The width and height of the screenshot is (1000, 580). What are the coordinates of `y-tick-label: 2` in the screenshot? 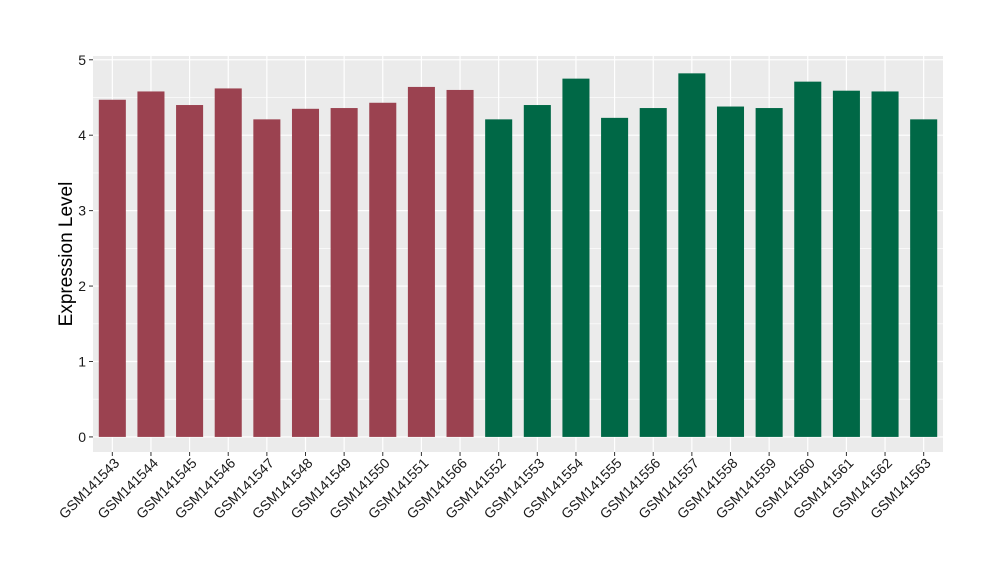 It's located at (82, 286).